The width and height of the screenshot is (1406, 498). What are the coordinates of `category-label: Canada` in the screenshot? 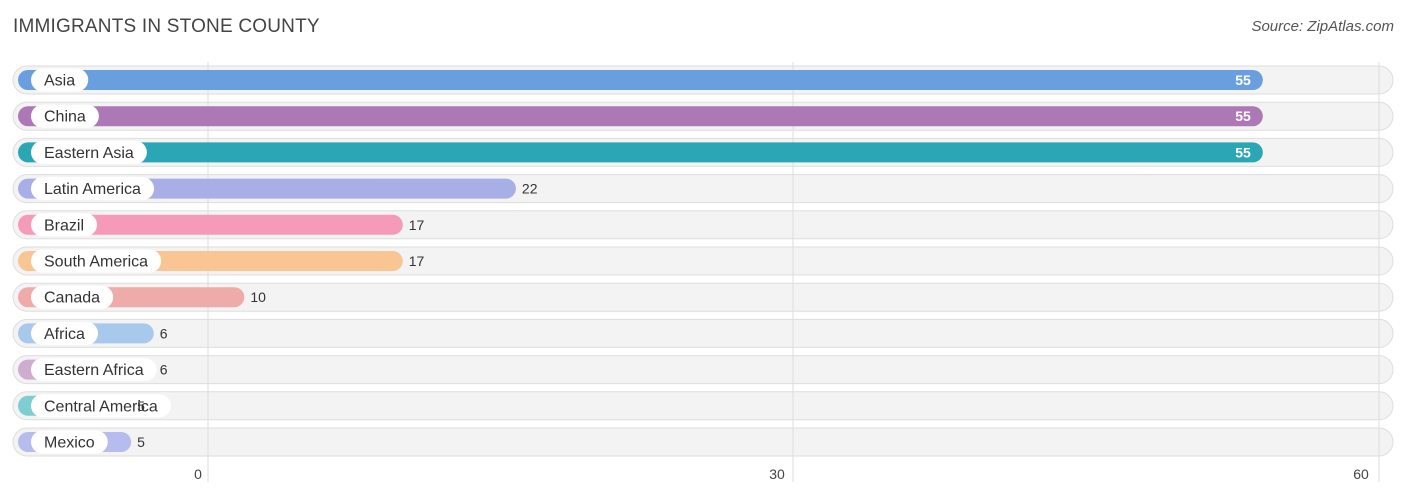 It's located at (72, 298).